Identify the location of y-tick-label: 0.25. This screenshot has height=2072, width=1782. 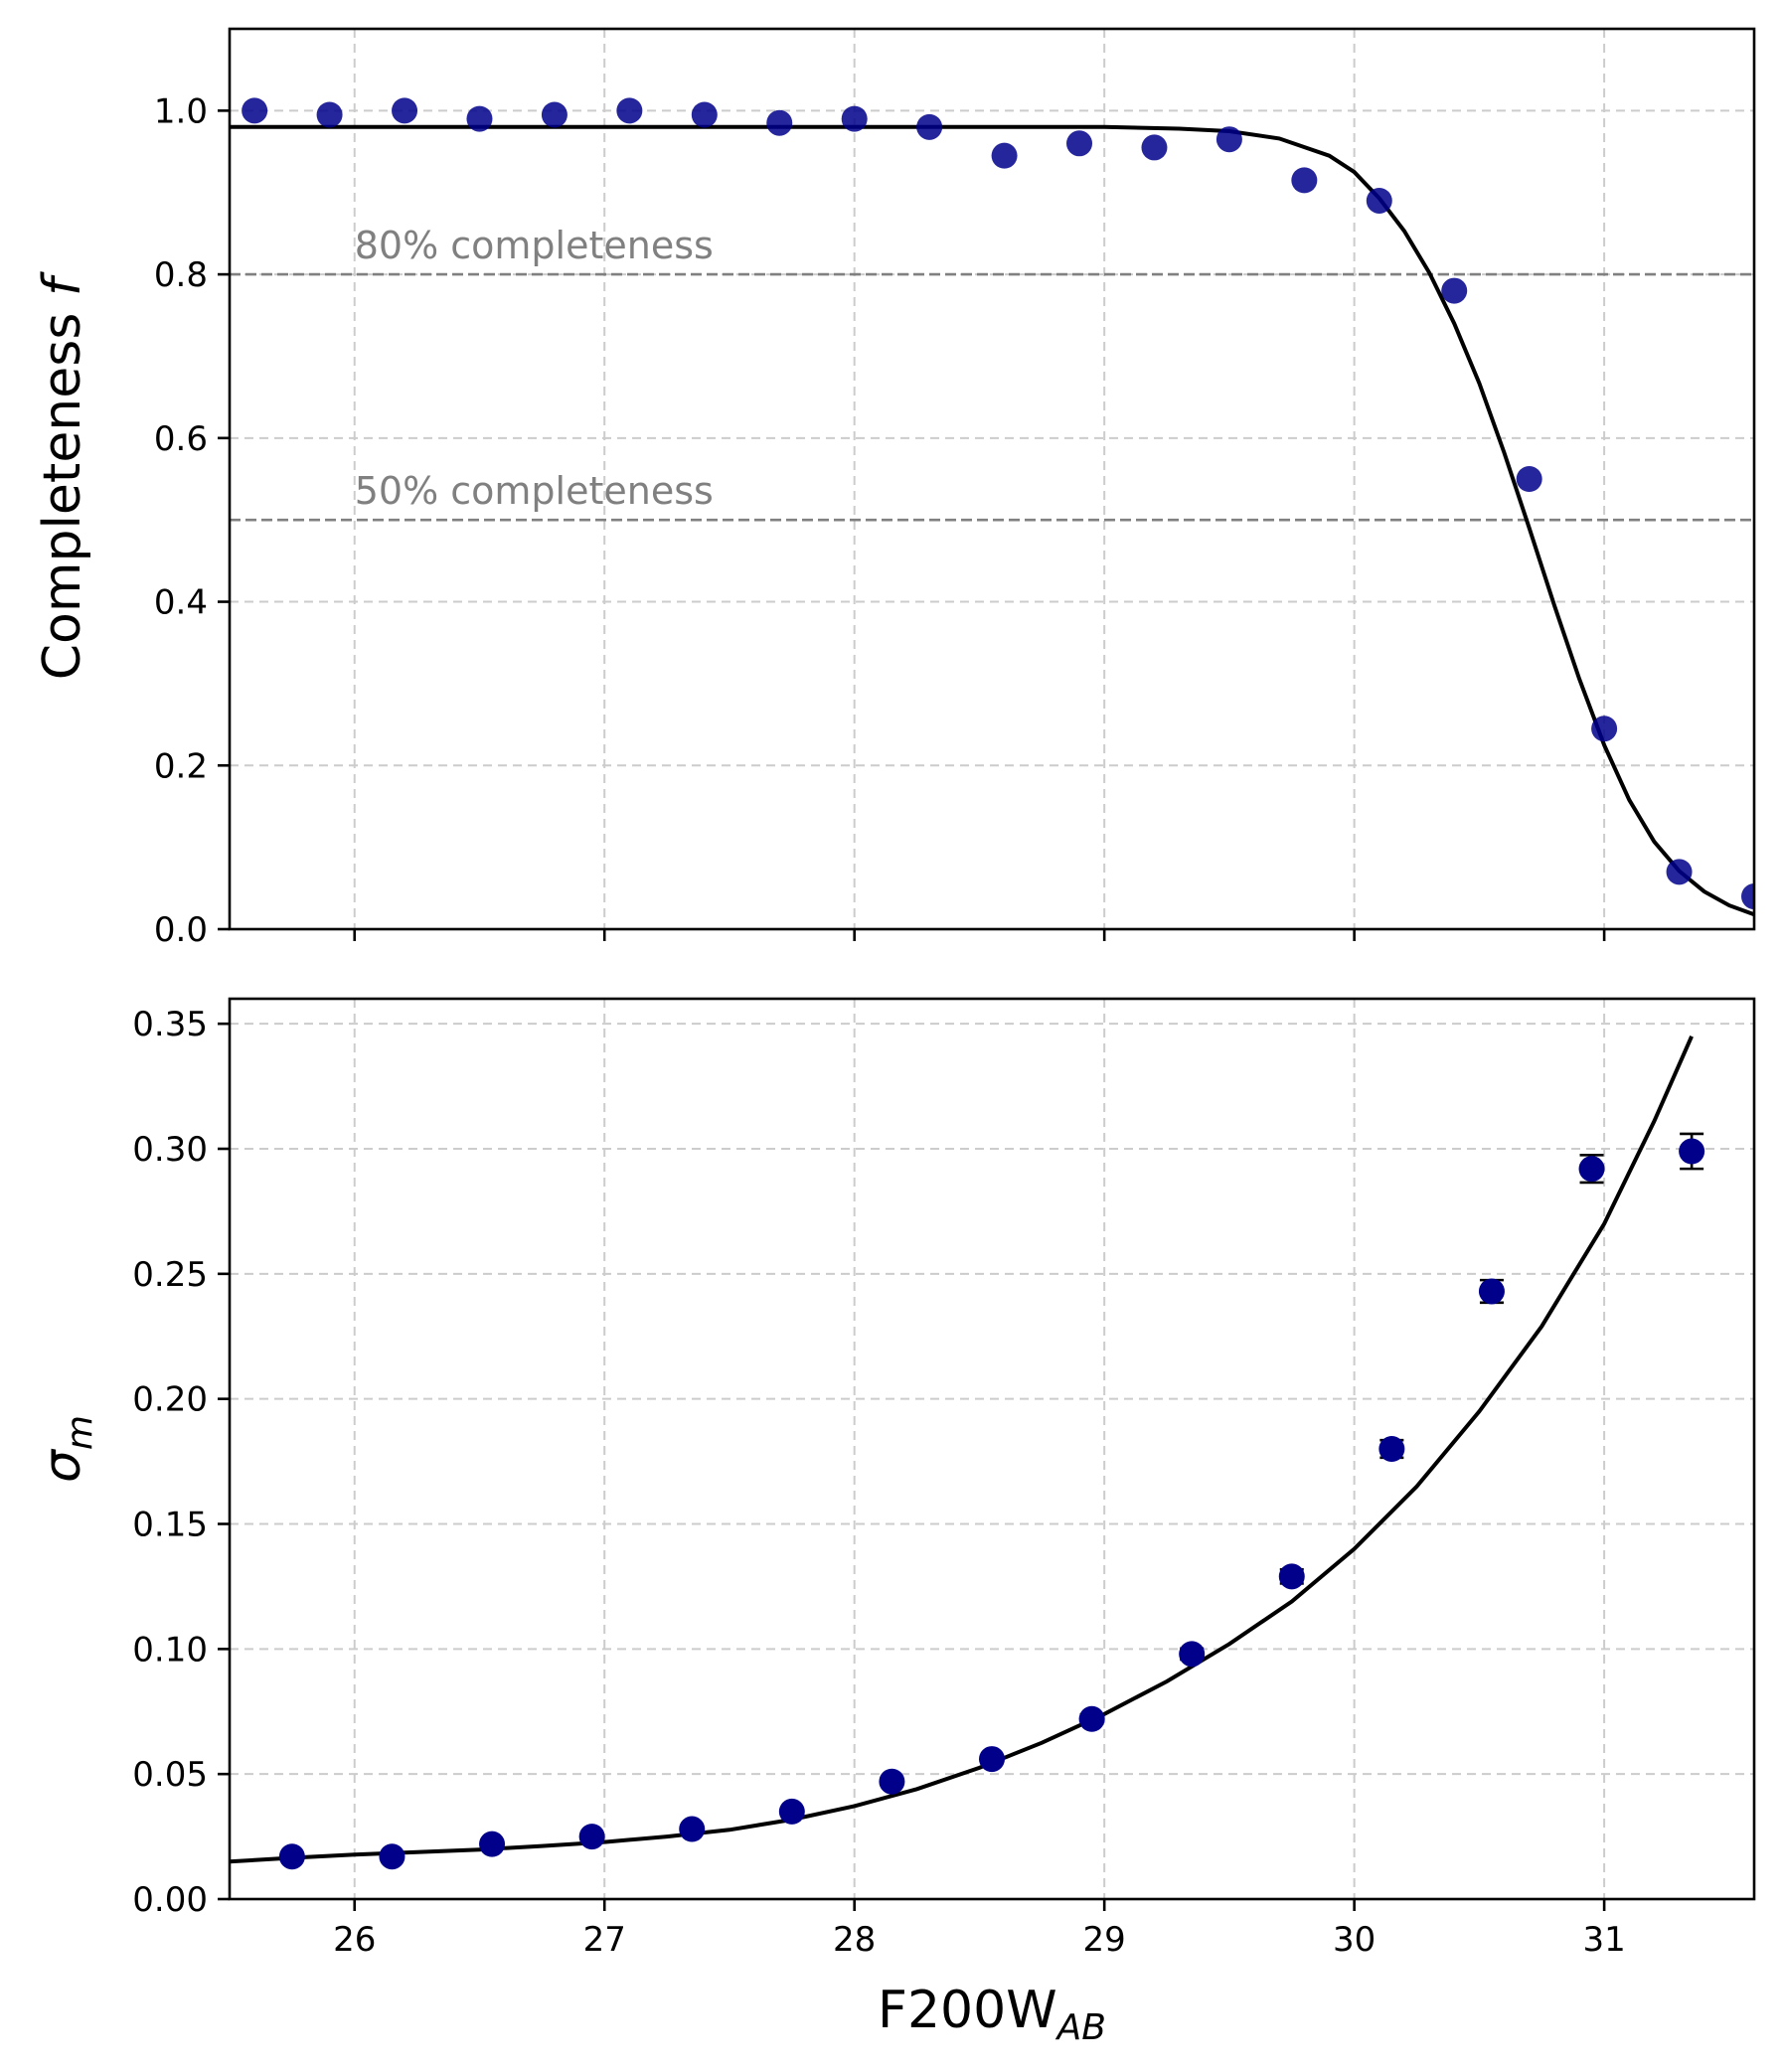
(170, 1275).